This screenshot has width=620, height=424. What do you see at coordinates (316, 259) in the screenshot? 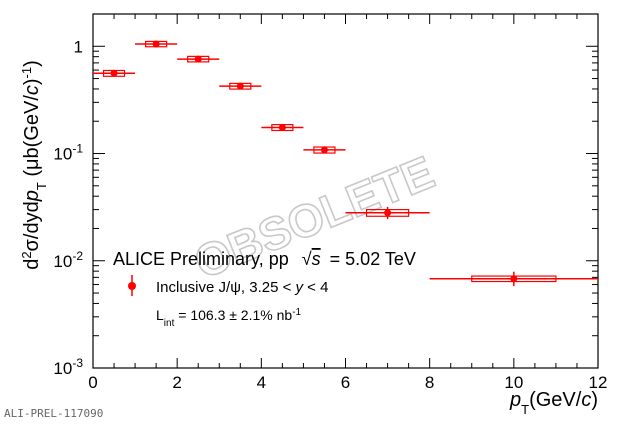
I see `energy-s: s` at bounding box center [316, 259].